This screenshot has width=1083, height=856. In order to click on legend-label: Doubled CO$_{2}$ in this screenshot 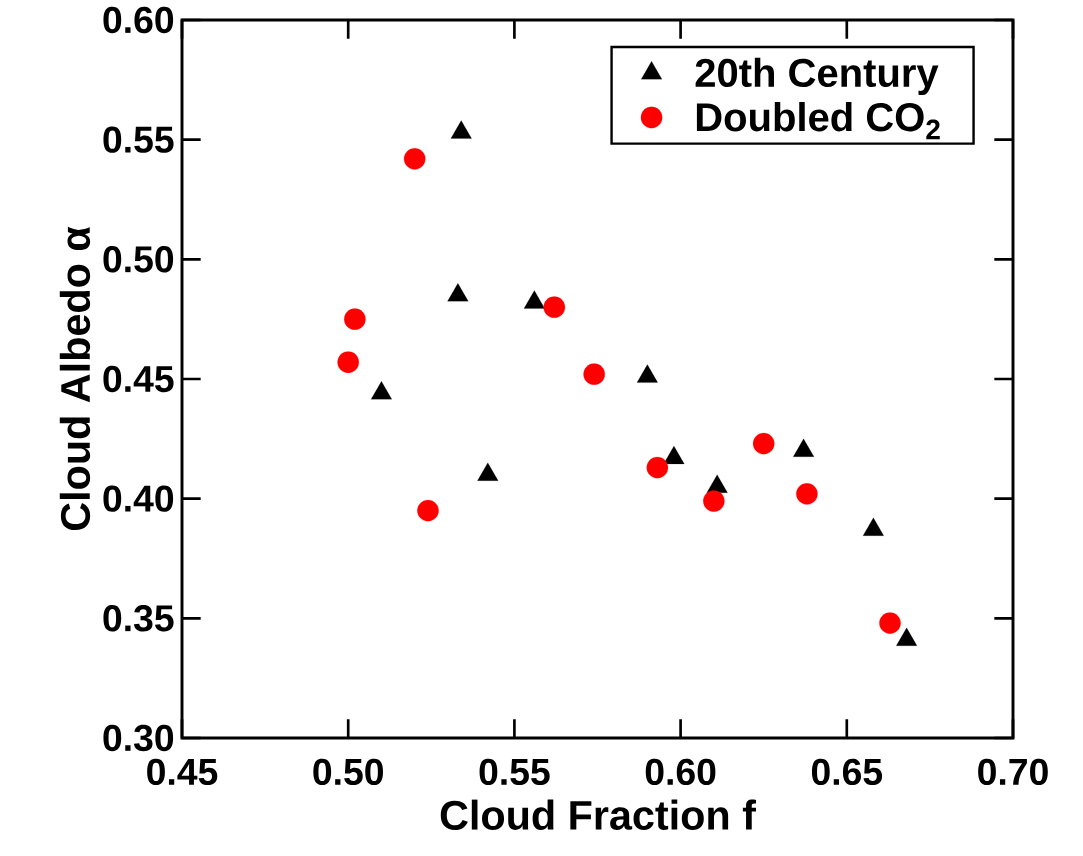, I will do `click(818, 121)`.